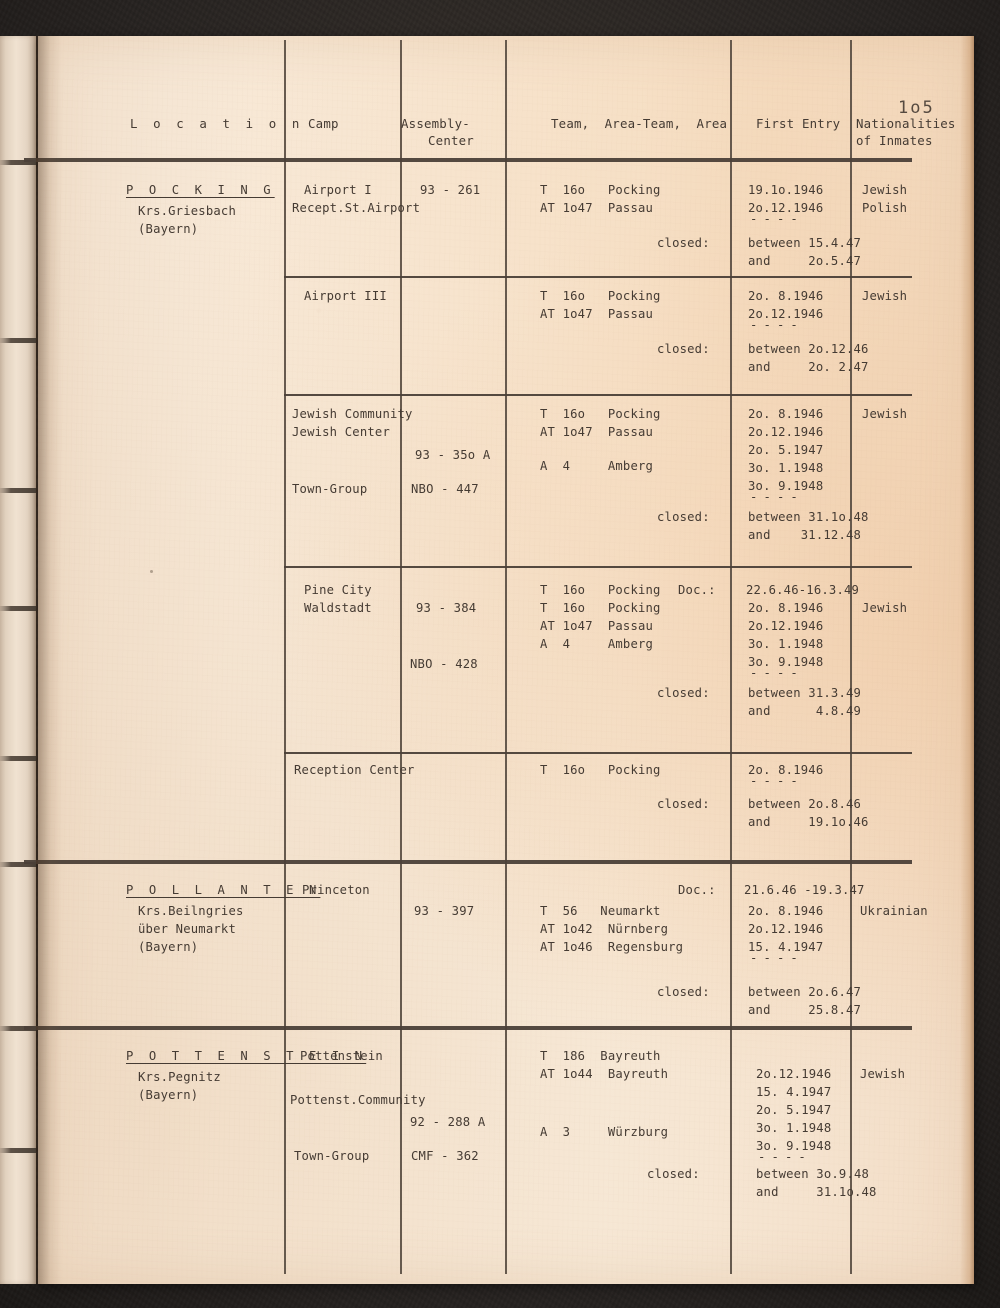 The width and height of the screenshot is (1000, 1308). What do you see at coordinates (805, 1010) in the screenshot?
I see `closed-range-line: and 25.8.47` at bounding box center [805, 1010].